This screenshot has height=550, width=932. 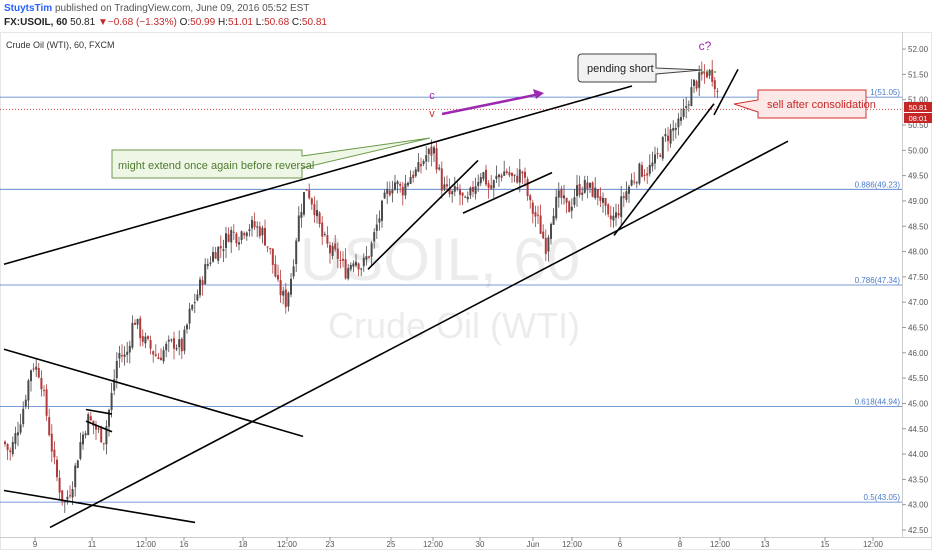 What do you see at coordinates (918, 150) in the screenshot?
I see `price-tick-label: 50.00` at bounding box center [918, 150].